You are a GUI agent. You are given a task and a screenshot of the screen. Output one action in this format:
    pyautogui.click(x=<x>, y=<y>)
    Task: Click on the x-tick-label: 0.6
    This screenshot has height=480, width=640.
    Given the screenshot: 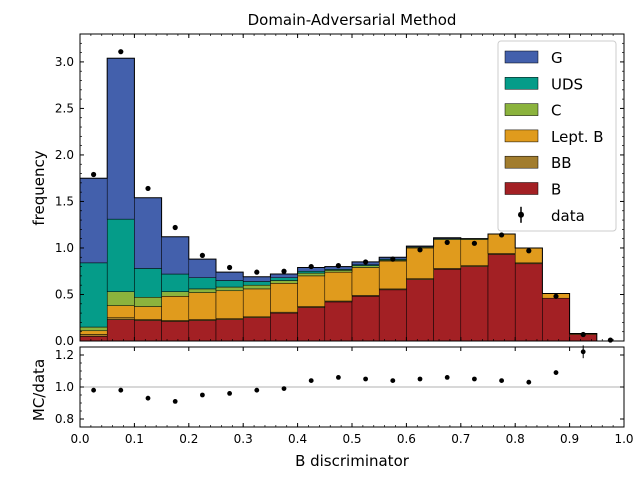 What is the action you would take?
    pyautogui.click(x=406, y=439)
    